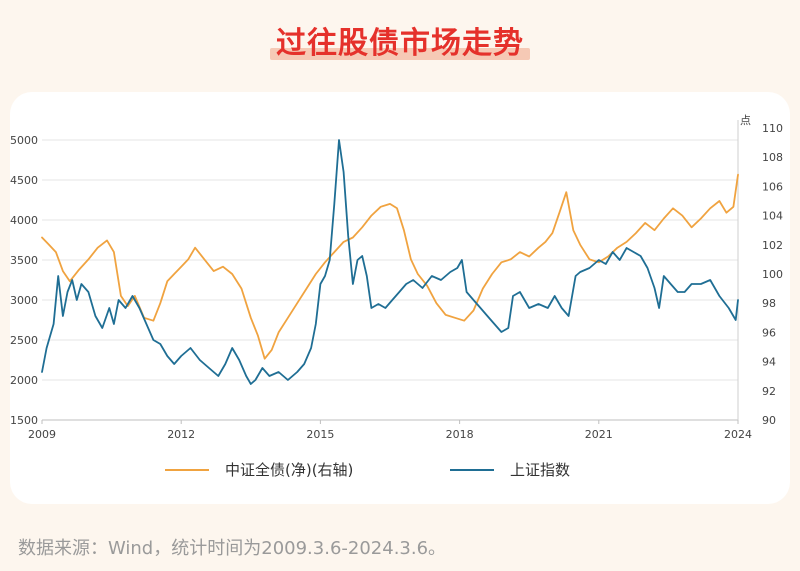  I want to click on y-right-tick-label: 94, so click(769, 362).